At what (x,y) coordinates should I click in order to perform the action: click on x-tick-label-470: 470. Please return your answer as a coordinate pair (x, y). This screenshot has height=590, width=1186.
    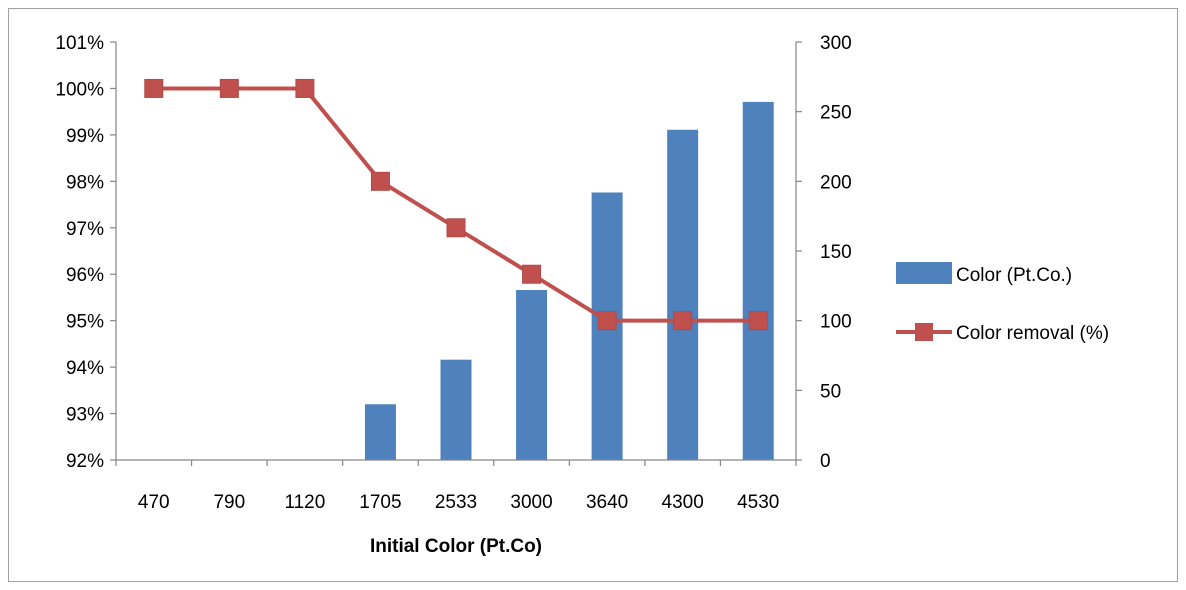
    Looking at the image, I should click on (154, 502).